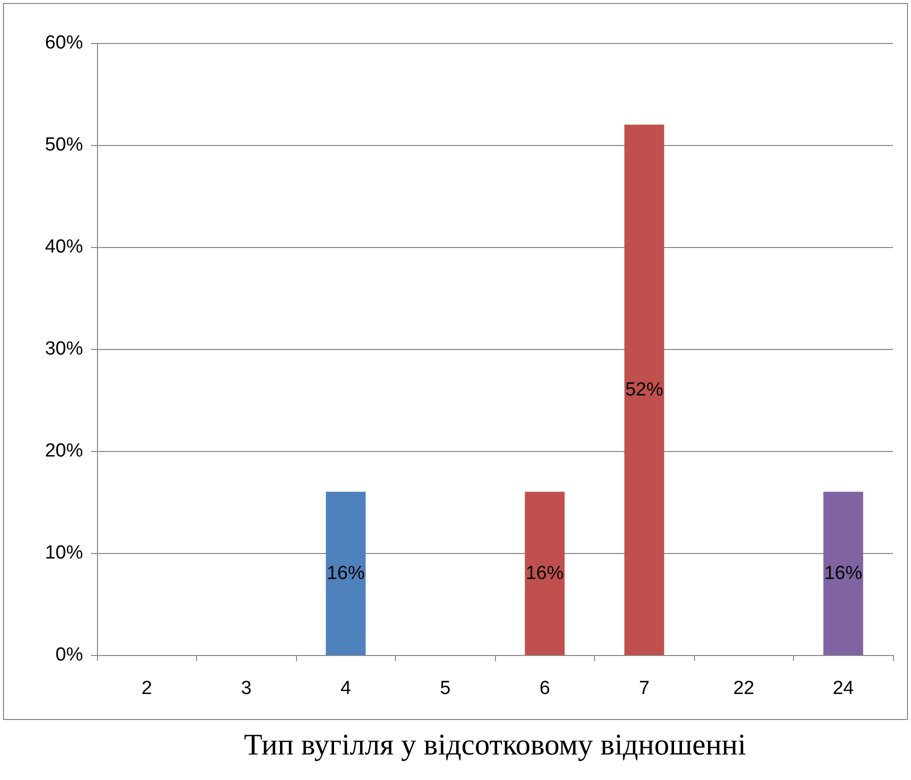 The height and width of the screenshot is (780, 911). What do you see at coordinates (64, 553) in the screenshot?
I see `y-tick-label: 10%` at bounding box center [64, 553].